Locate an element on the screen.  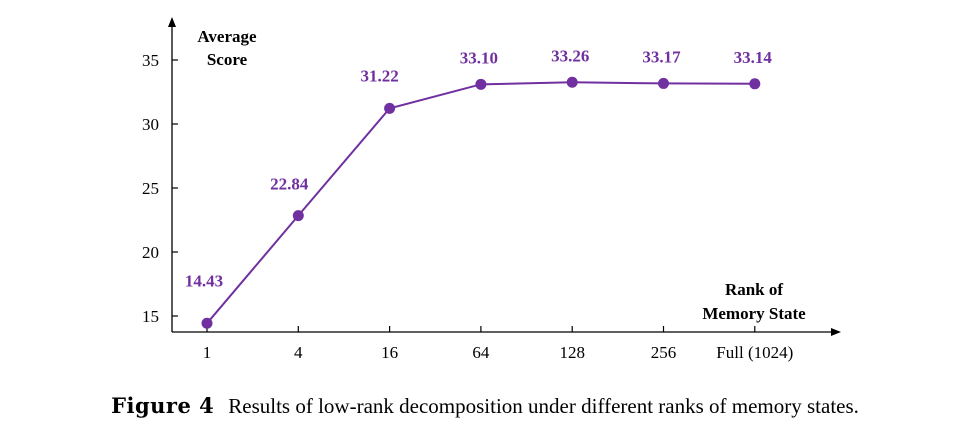
x-tick-label: 64 is located at coordinates (481, 352).